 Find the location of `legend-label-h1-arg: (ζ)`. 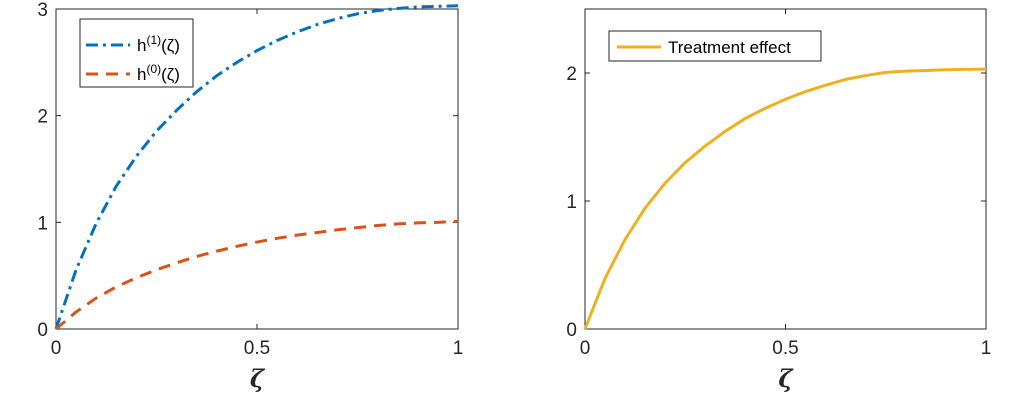

legend-label-h1-arg: (ζ) is located at coordinates (170, 45).